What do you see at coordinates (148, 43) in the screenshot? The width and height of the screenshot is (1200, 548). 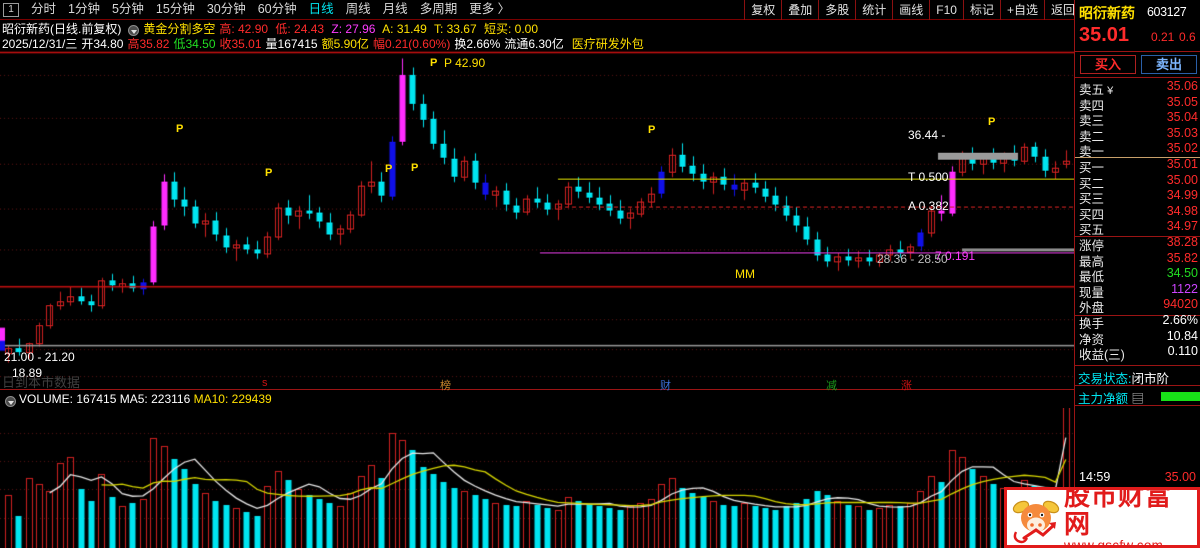 I see `ohlc-field-1: 高35.82` at bounding box center [148, 43].